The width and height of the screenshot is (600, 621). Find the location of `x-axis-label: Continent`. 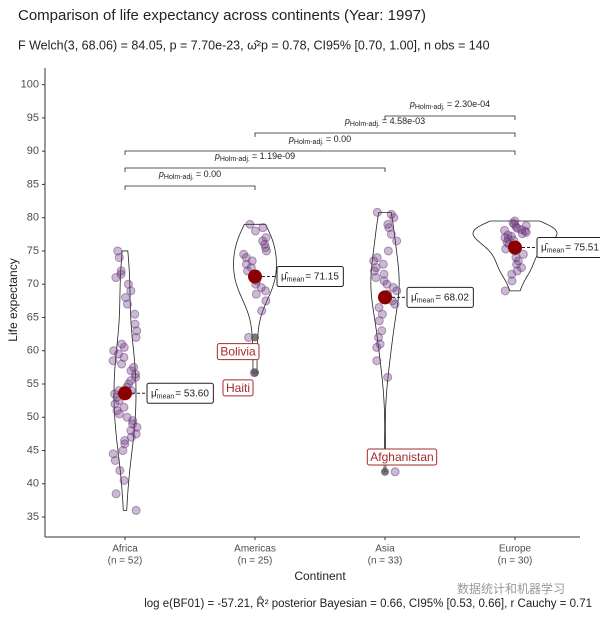

x-axis-label: Continent is located at coordinates (320, 576).